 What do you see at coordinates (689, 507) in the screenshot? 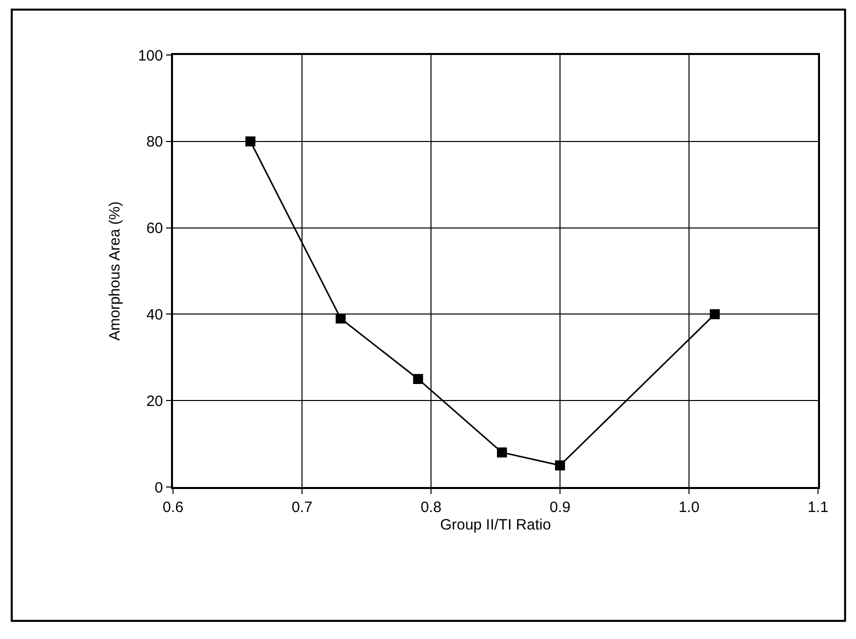
I see `x-tick-label: 1.0` at bounding box center [689, 507].